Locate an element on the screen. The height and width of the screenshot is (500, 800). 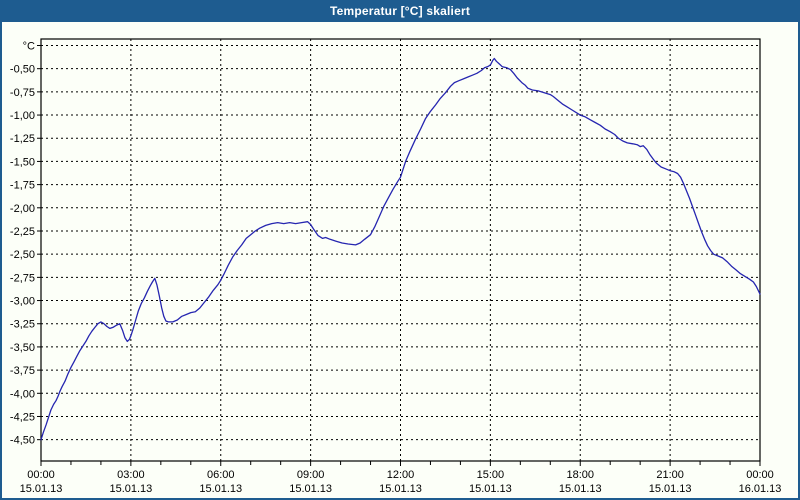
y-tick-label: -4,00 is located at coordinates (22, 394).